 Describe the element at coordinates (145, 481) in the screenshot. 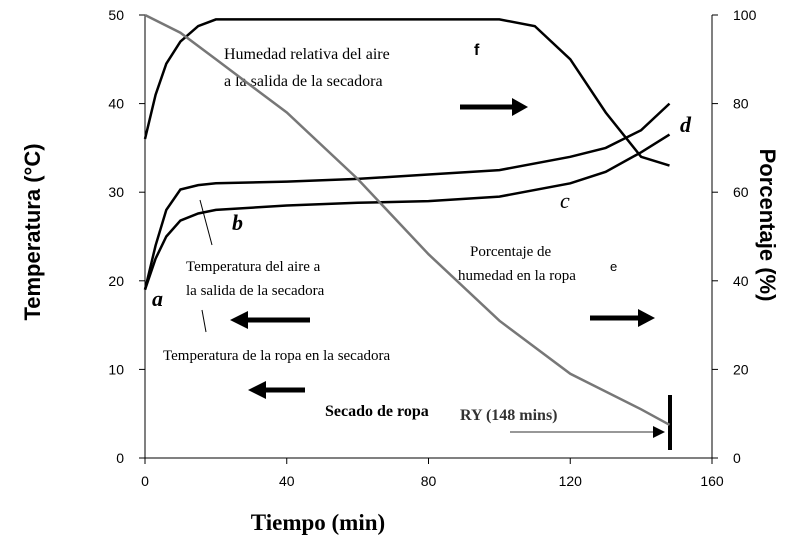

I see `x-tick-label: 0` at that location.